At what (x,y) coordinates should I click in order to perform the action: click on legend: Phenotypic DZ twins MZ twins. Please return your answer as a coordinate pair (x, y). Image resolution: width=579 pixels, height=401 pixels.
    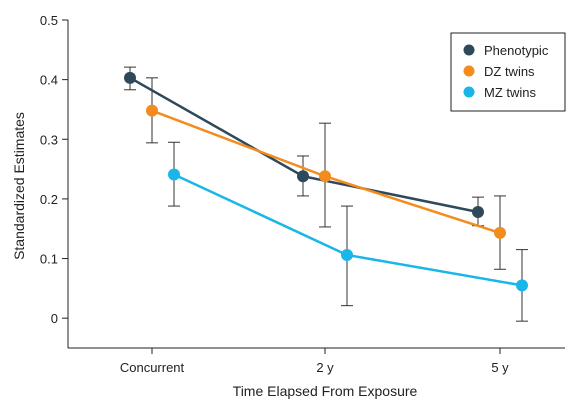
    Looking at the image, I should click on (508, 72).